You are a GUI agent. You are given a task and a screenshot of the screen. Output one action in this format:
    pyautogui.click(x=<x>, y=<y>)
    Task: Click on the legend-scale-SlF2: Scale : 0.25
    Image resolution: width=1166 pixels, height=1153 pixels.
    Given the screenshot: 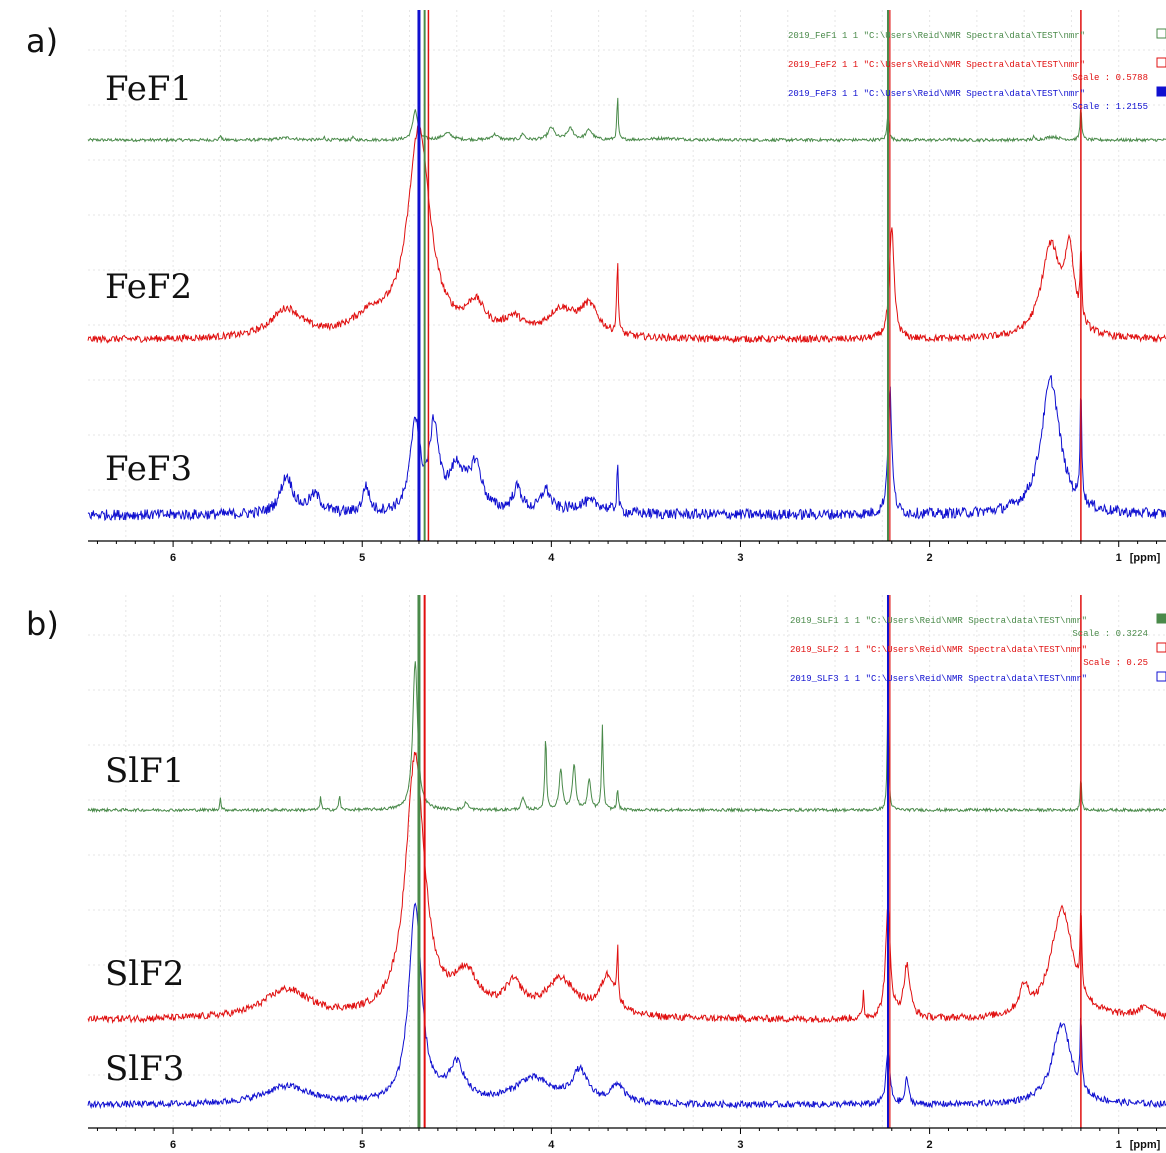 What is the action you would take?
    pyautogui.click(x=1115, y=663)
    